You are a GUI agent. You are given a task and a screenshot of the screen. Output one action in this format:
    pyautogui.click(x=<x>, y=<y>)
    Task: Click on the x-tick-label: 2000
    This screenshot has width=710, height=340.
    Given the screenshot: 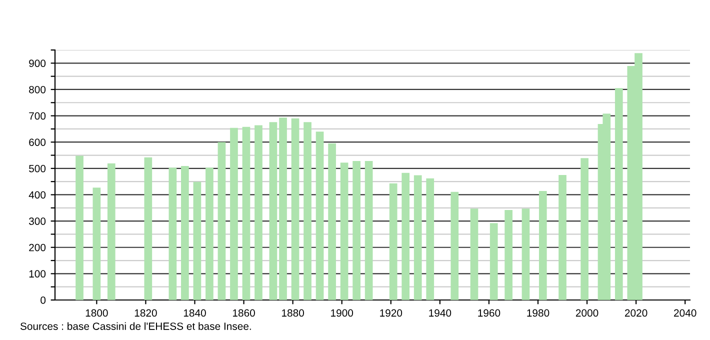 What is the action you would take?
    pyautogui.click(x=587, y=313)
    